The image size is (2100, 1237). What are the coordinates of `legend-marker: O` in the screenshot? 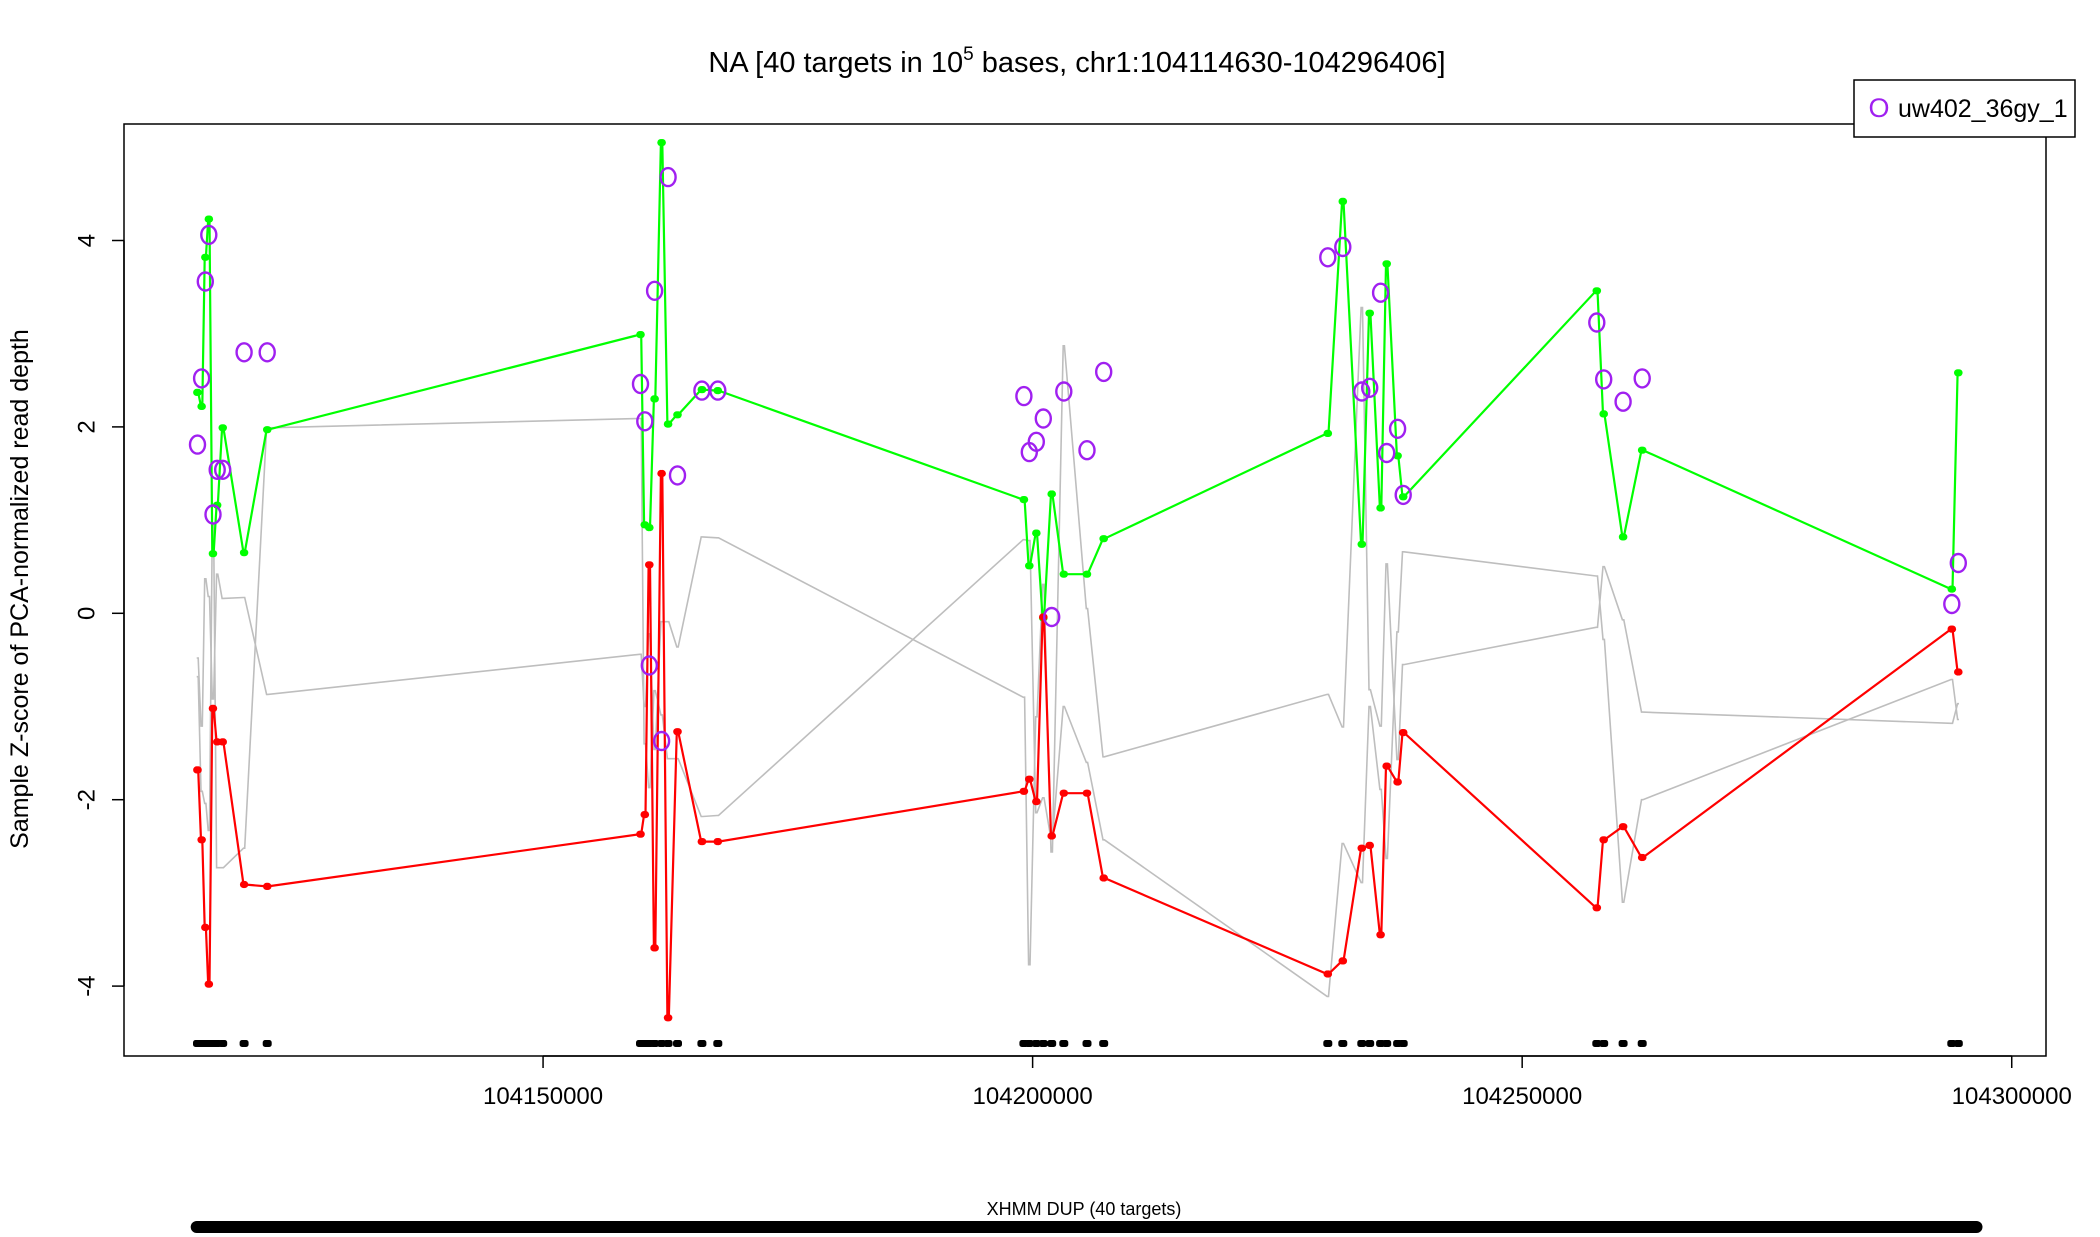 It's located at (1878, 108).